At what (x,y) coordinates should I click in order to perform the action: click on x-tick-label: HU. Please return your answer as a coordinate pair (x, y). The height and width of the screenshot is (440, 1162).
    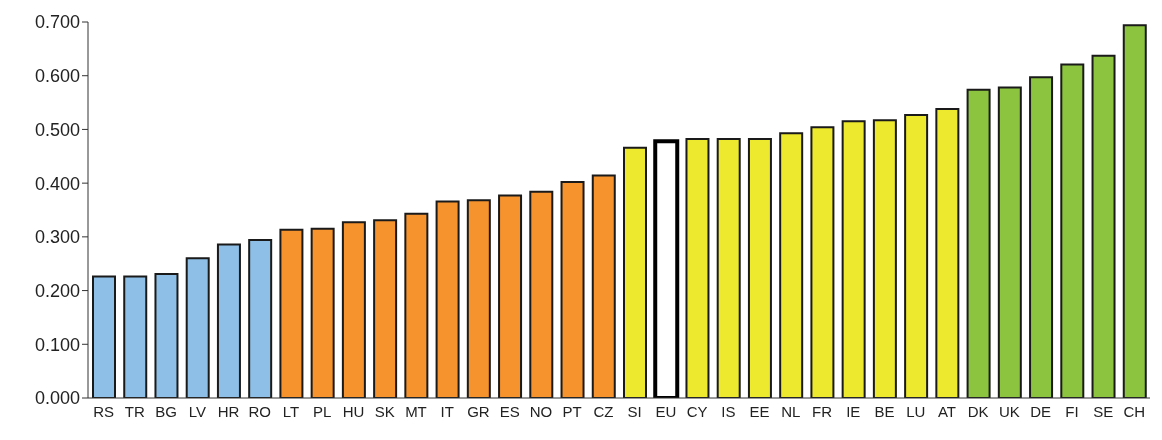
    Looking at the image, I should click on (353, 411).